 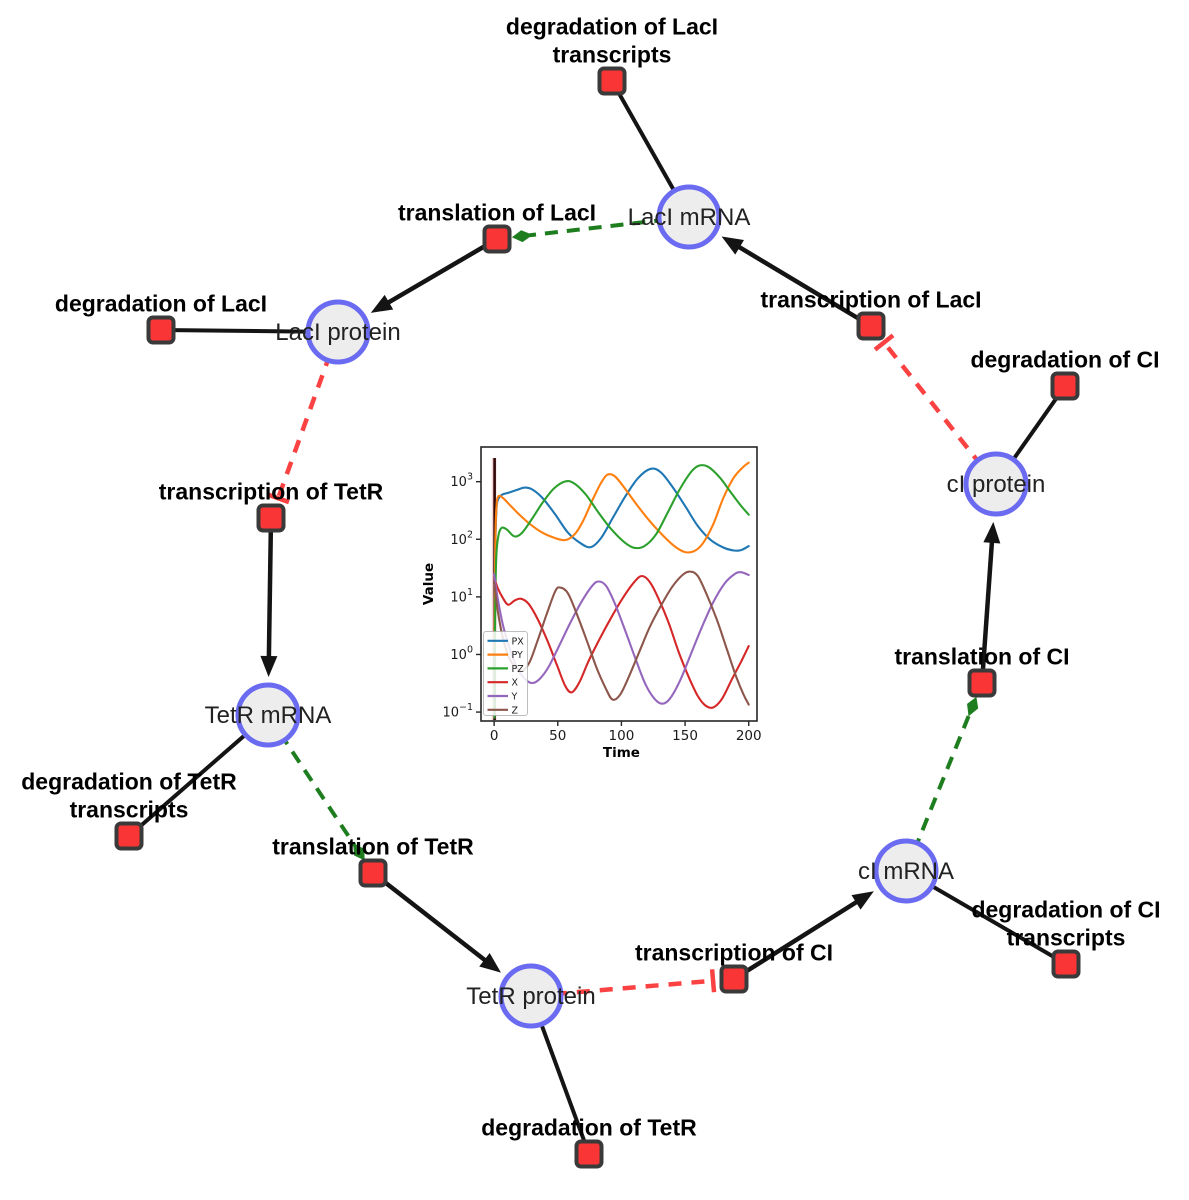 What do you see at coordinates (271, 518) in the screenshot?
I see `reaction-node-transcription-tetr` at bounding box center [271, 518].